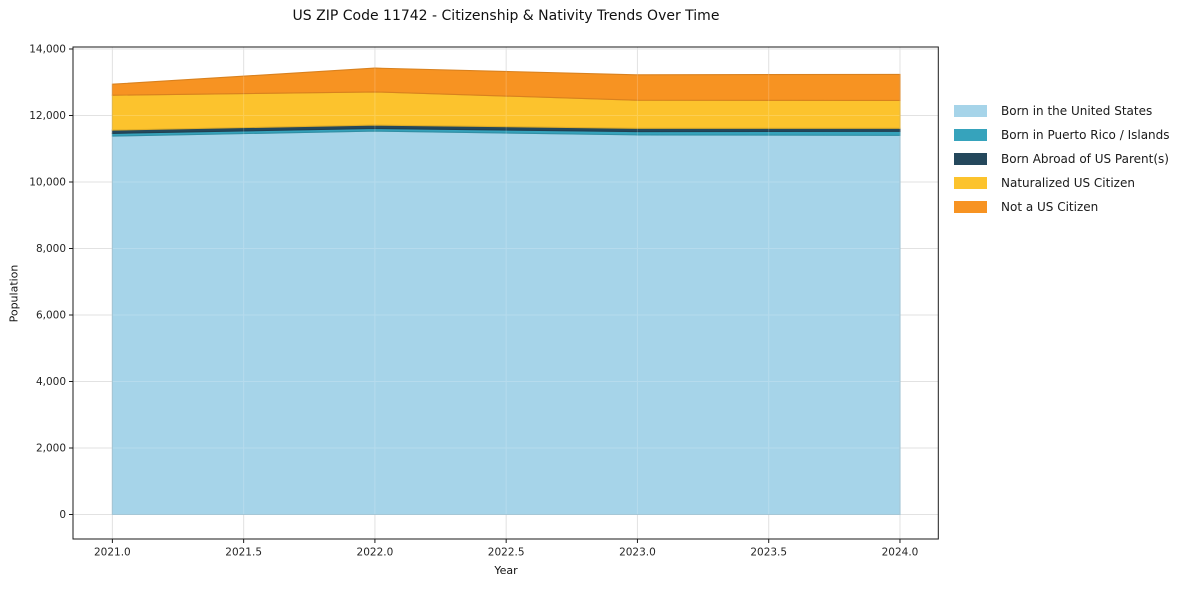 The width and height of the screenshot is (1189, 590). What do you see at coordinates (1068, 182) in the screenshot?
I see `legend-label: Naturalized US Citizen` at bounding box center [1068, 182].